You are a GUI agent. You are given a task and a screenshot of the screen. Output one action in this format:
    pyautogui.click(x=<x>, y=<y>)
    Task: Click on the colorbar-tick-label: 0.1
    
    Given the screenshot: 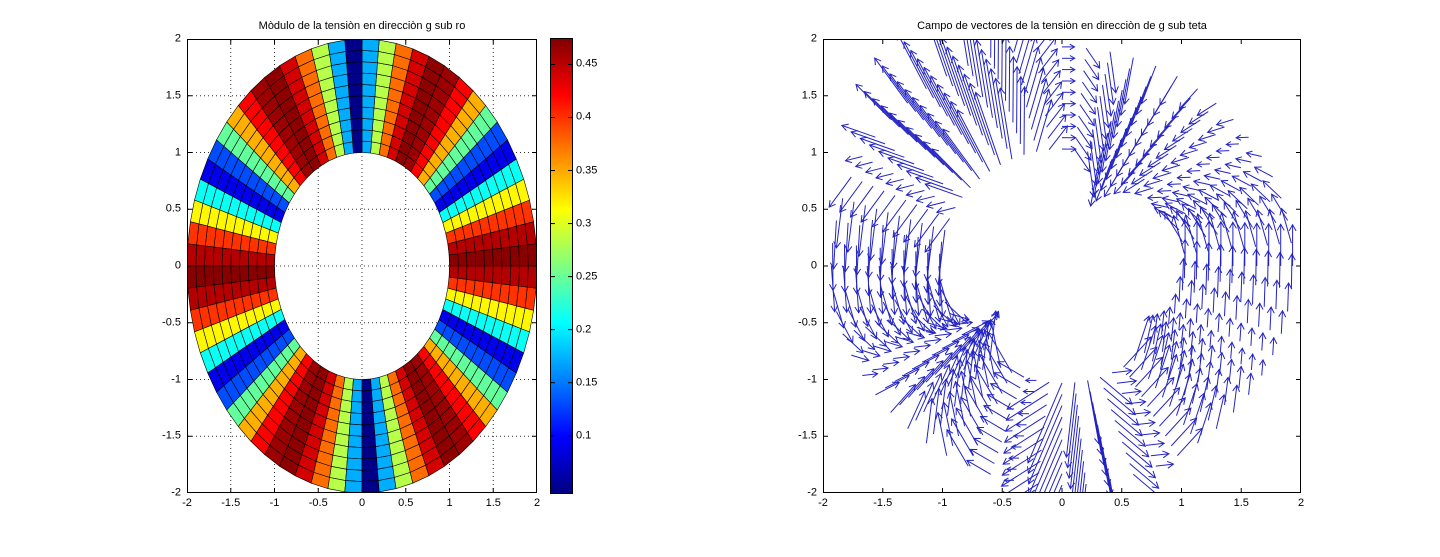 What is the action you would take?
    pyautogui.click(x=584, y=435)
    